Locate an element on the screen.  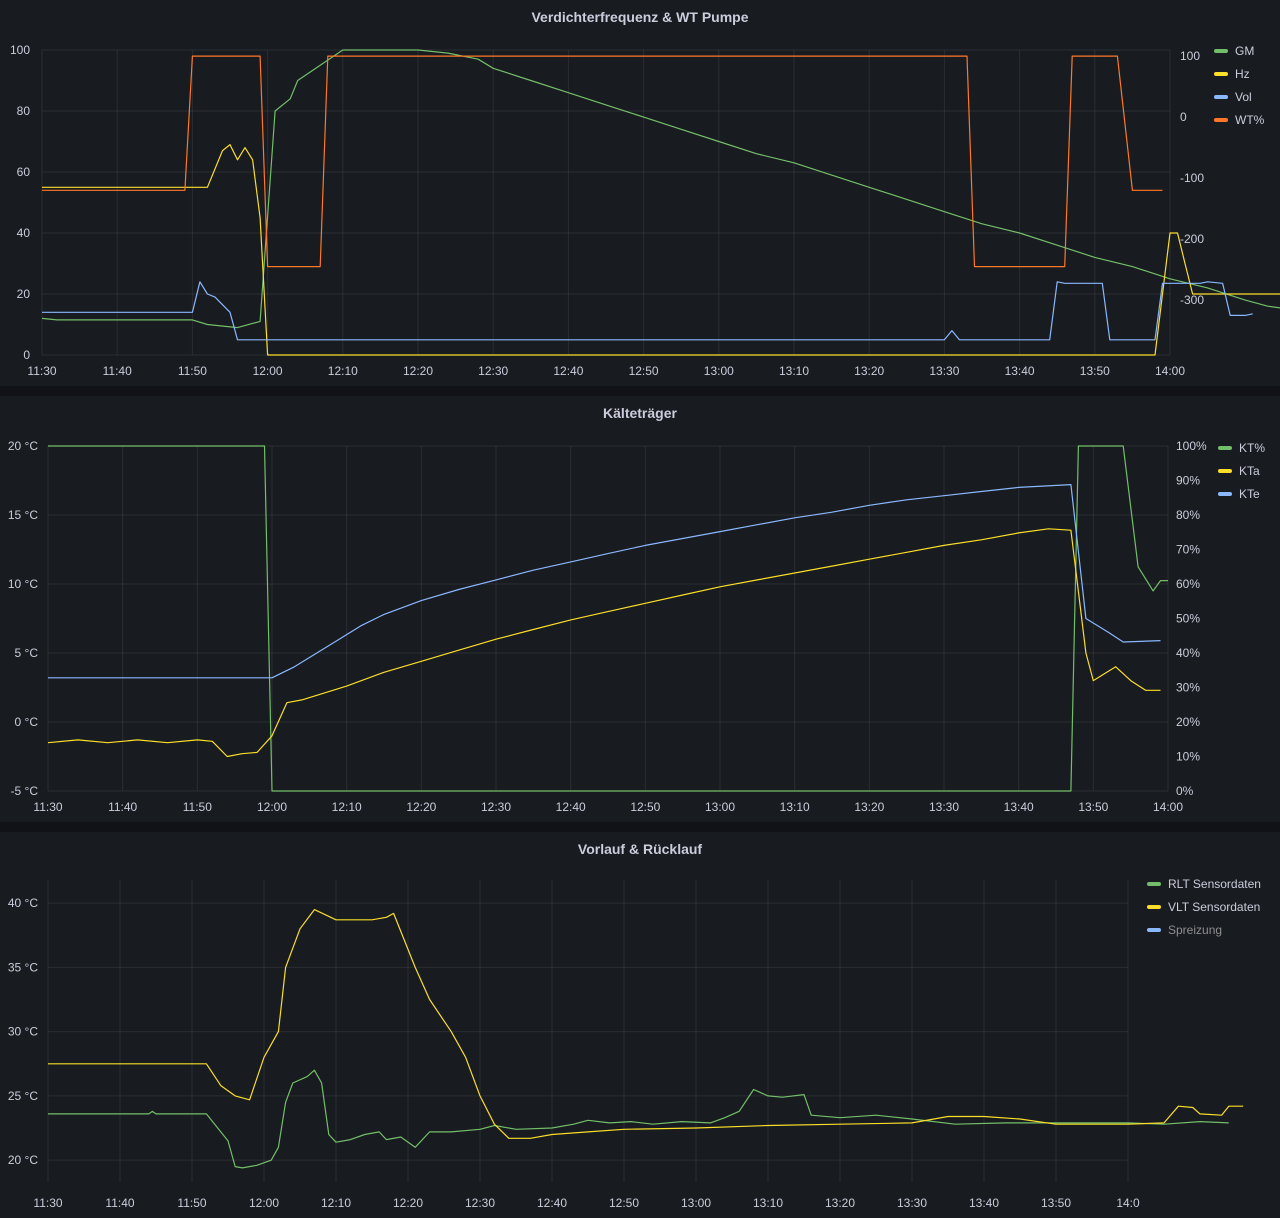
legend-item: VLT Sensordaten is located at coordinates (1203, 907).